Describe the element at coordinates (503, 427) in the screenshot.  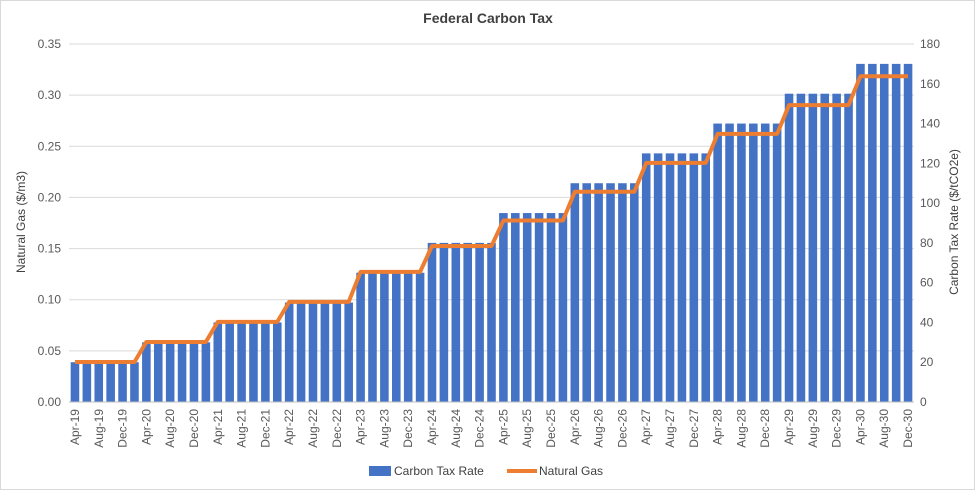
I see `x-tick-label: Apr-25` at that location.